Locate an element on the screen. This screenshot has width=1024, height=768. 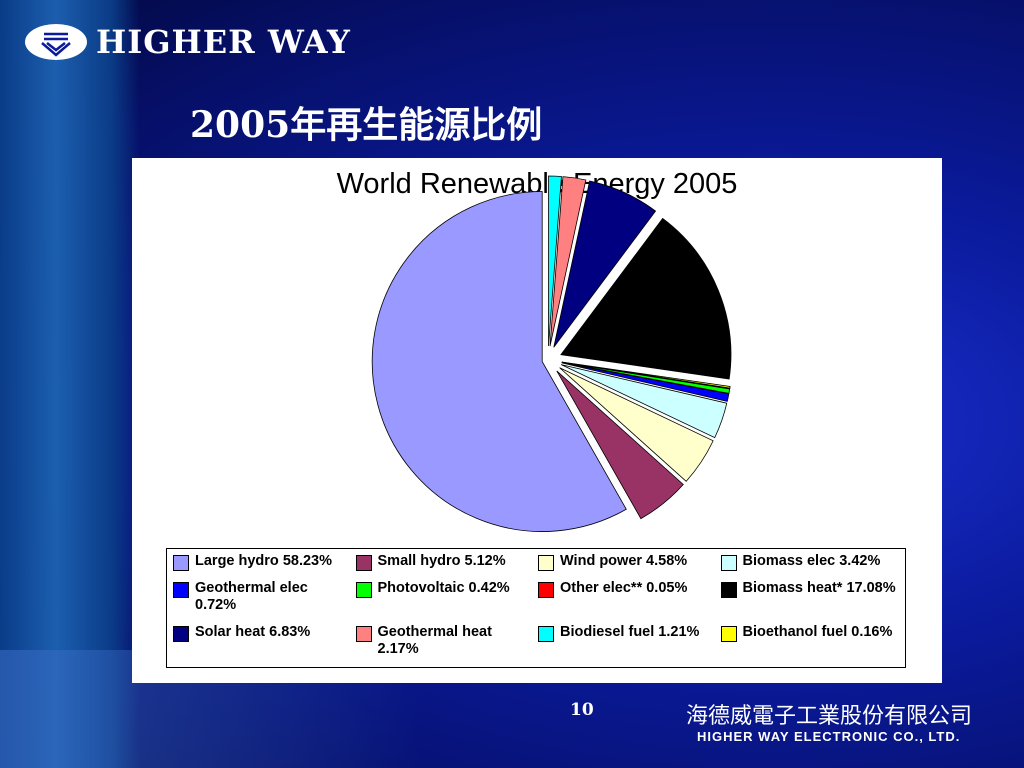
circuit-board-graphic is located at coordinates (70, 384).